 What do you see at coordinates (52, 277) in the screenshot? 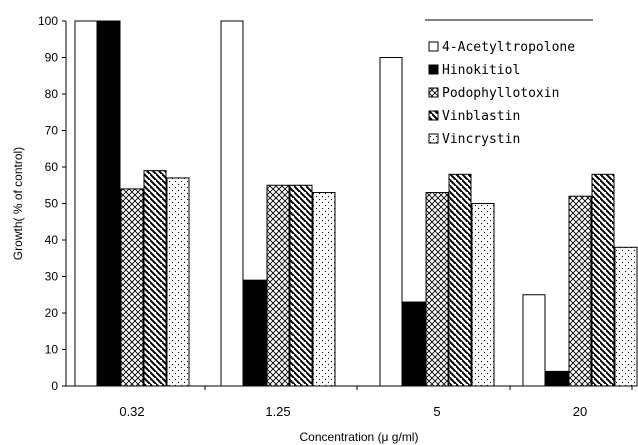
I see `y-tick-label: 30` at bounding box center [52, 277].